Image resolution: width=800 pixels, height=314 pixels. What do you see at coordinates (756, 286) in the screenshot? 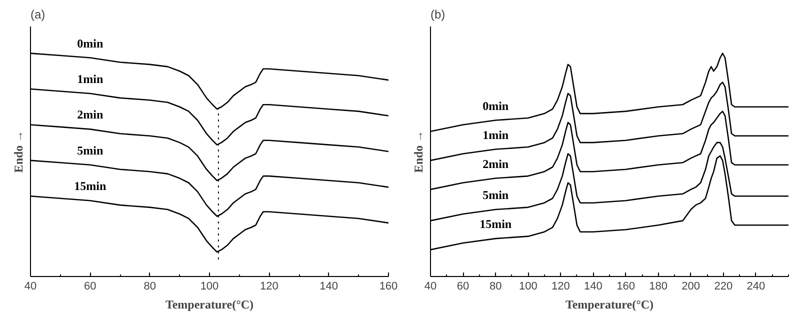
I see `x-tick-label: 240` at bounding box center [756, 286].